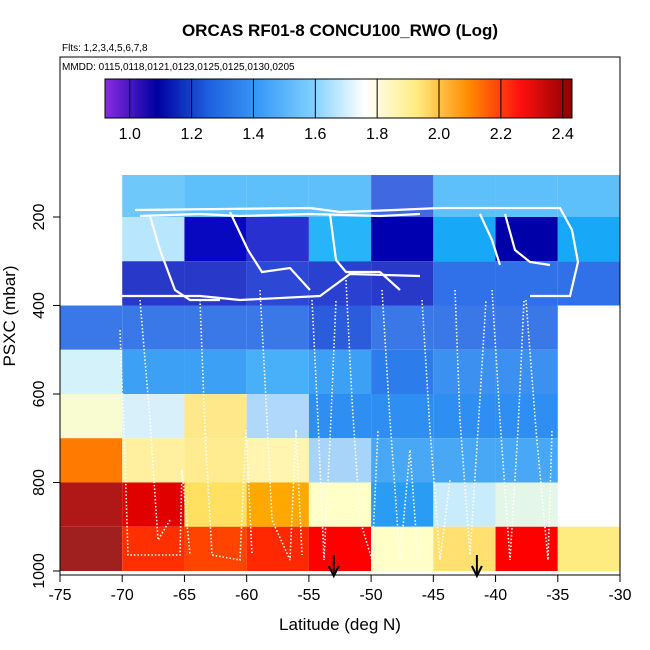  What do you see at coordinates (39, 571) in the screenshot?
I see `y-tick-label: 1000` at bounding box center [39, 571].